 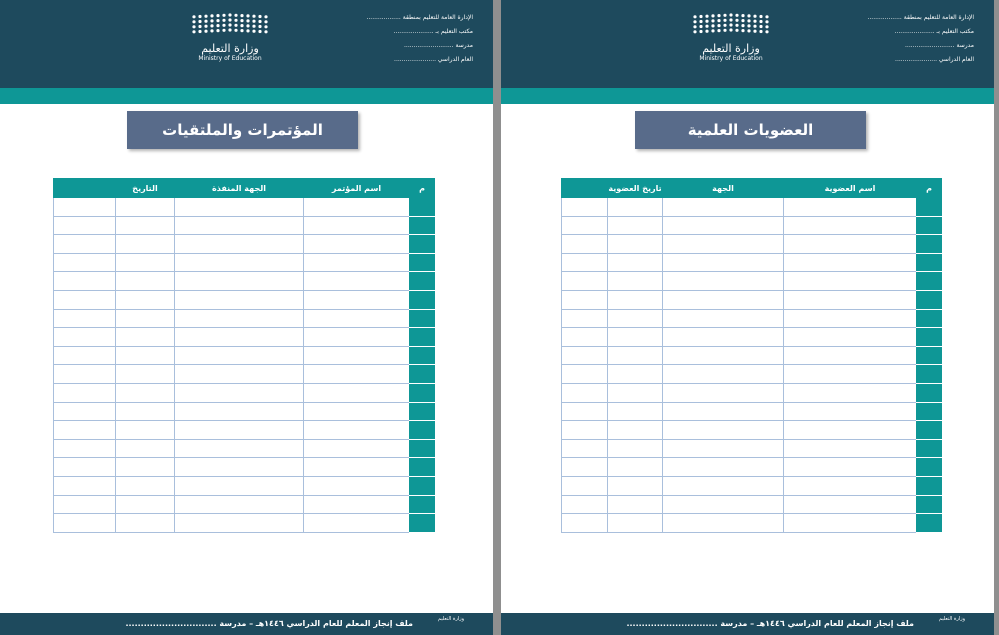 What do you see at coordinates (723, 188) in the screenshot?
I see `column-header: الجهة` at bounding box center [723, 188].